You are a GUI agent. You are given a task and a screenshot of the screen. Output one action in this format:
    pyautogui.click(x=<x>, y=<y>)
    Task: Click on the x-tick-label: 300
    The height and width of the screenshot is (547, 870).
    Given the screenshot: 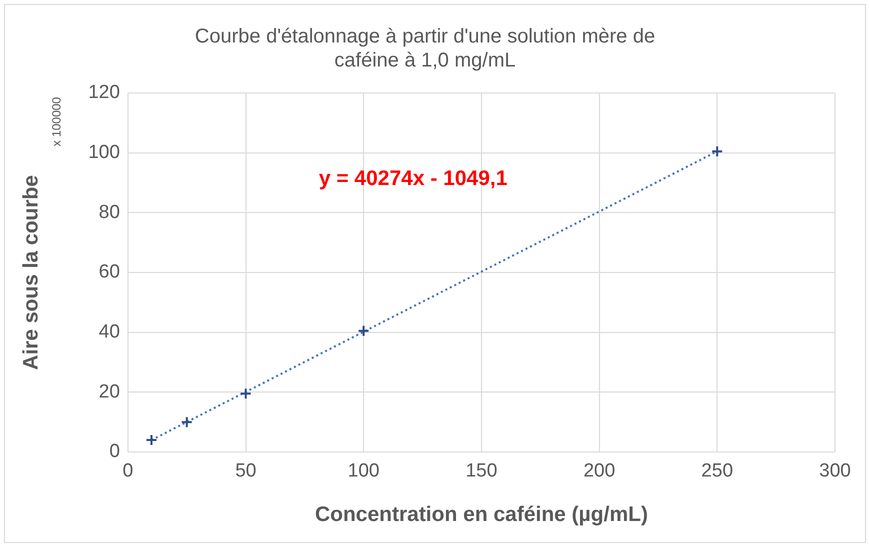 What is the action you would take?
    pyautogui.click(x=835, y=471)
    